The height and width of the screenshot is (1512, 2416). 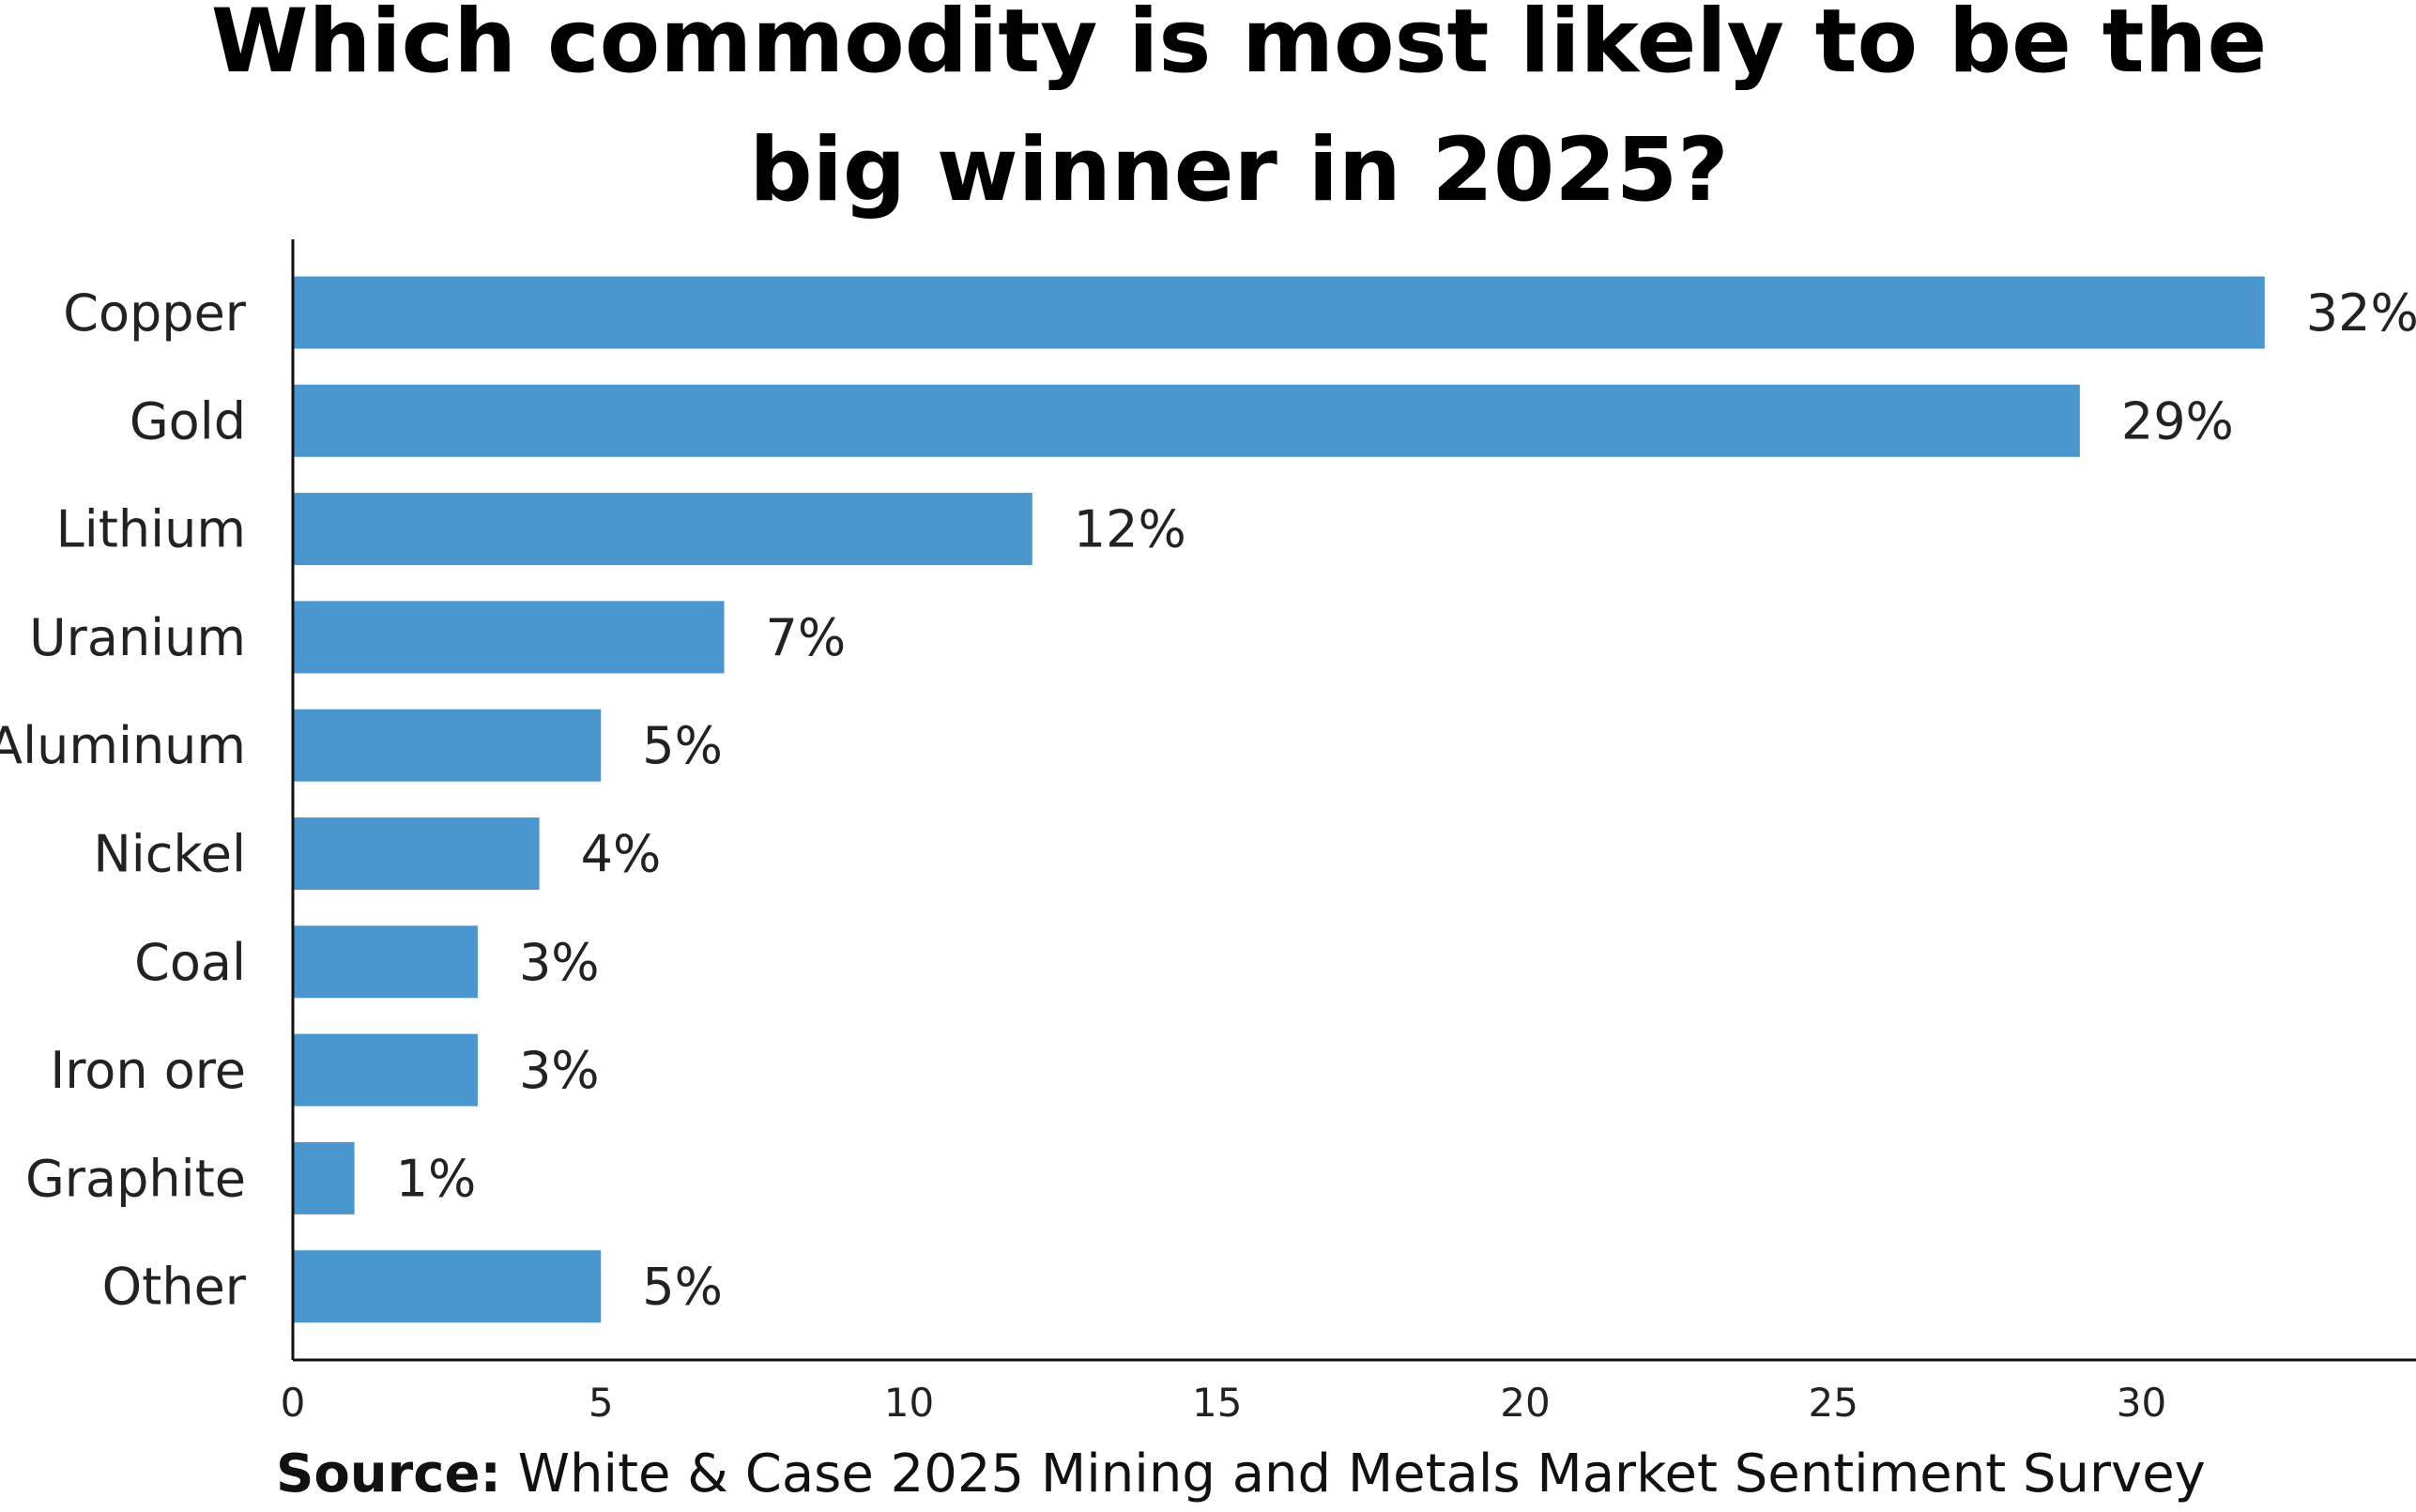 What do you see at coordinates (509, 637) in the screenshot?
I see `bar-uranium` at bounding box center [509, 637].